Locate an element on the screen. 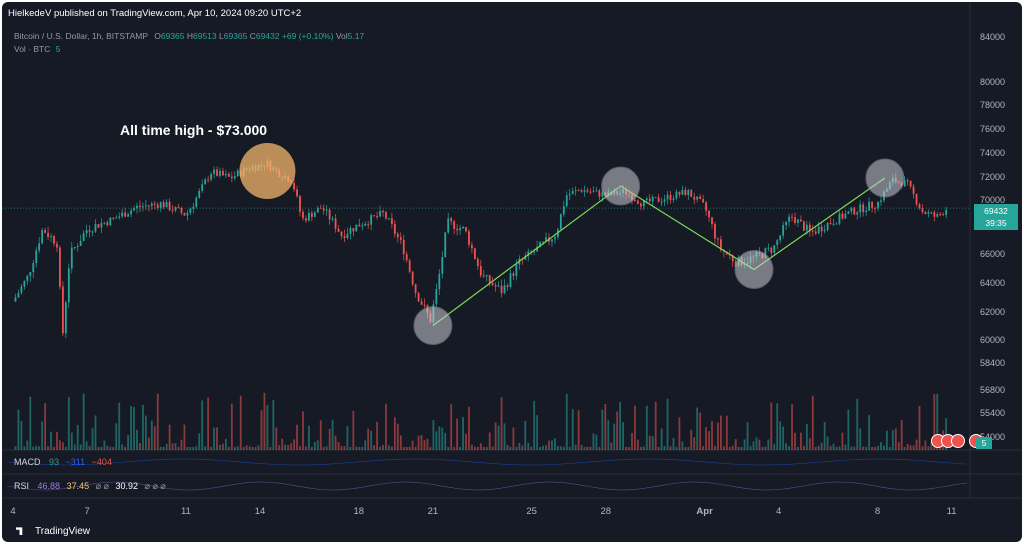 This screenshot has width=1024, height=544. event-flags is located at coordinates (957, 443).